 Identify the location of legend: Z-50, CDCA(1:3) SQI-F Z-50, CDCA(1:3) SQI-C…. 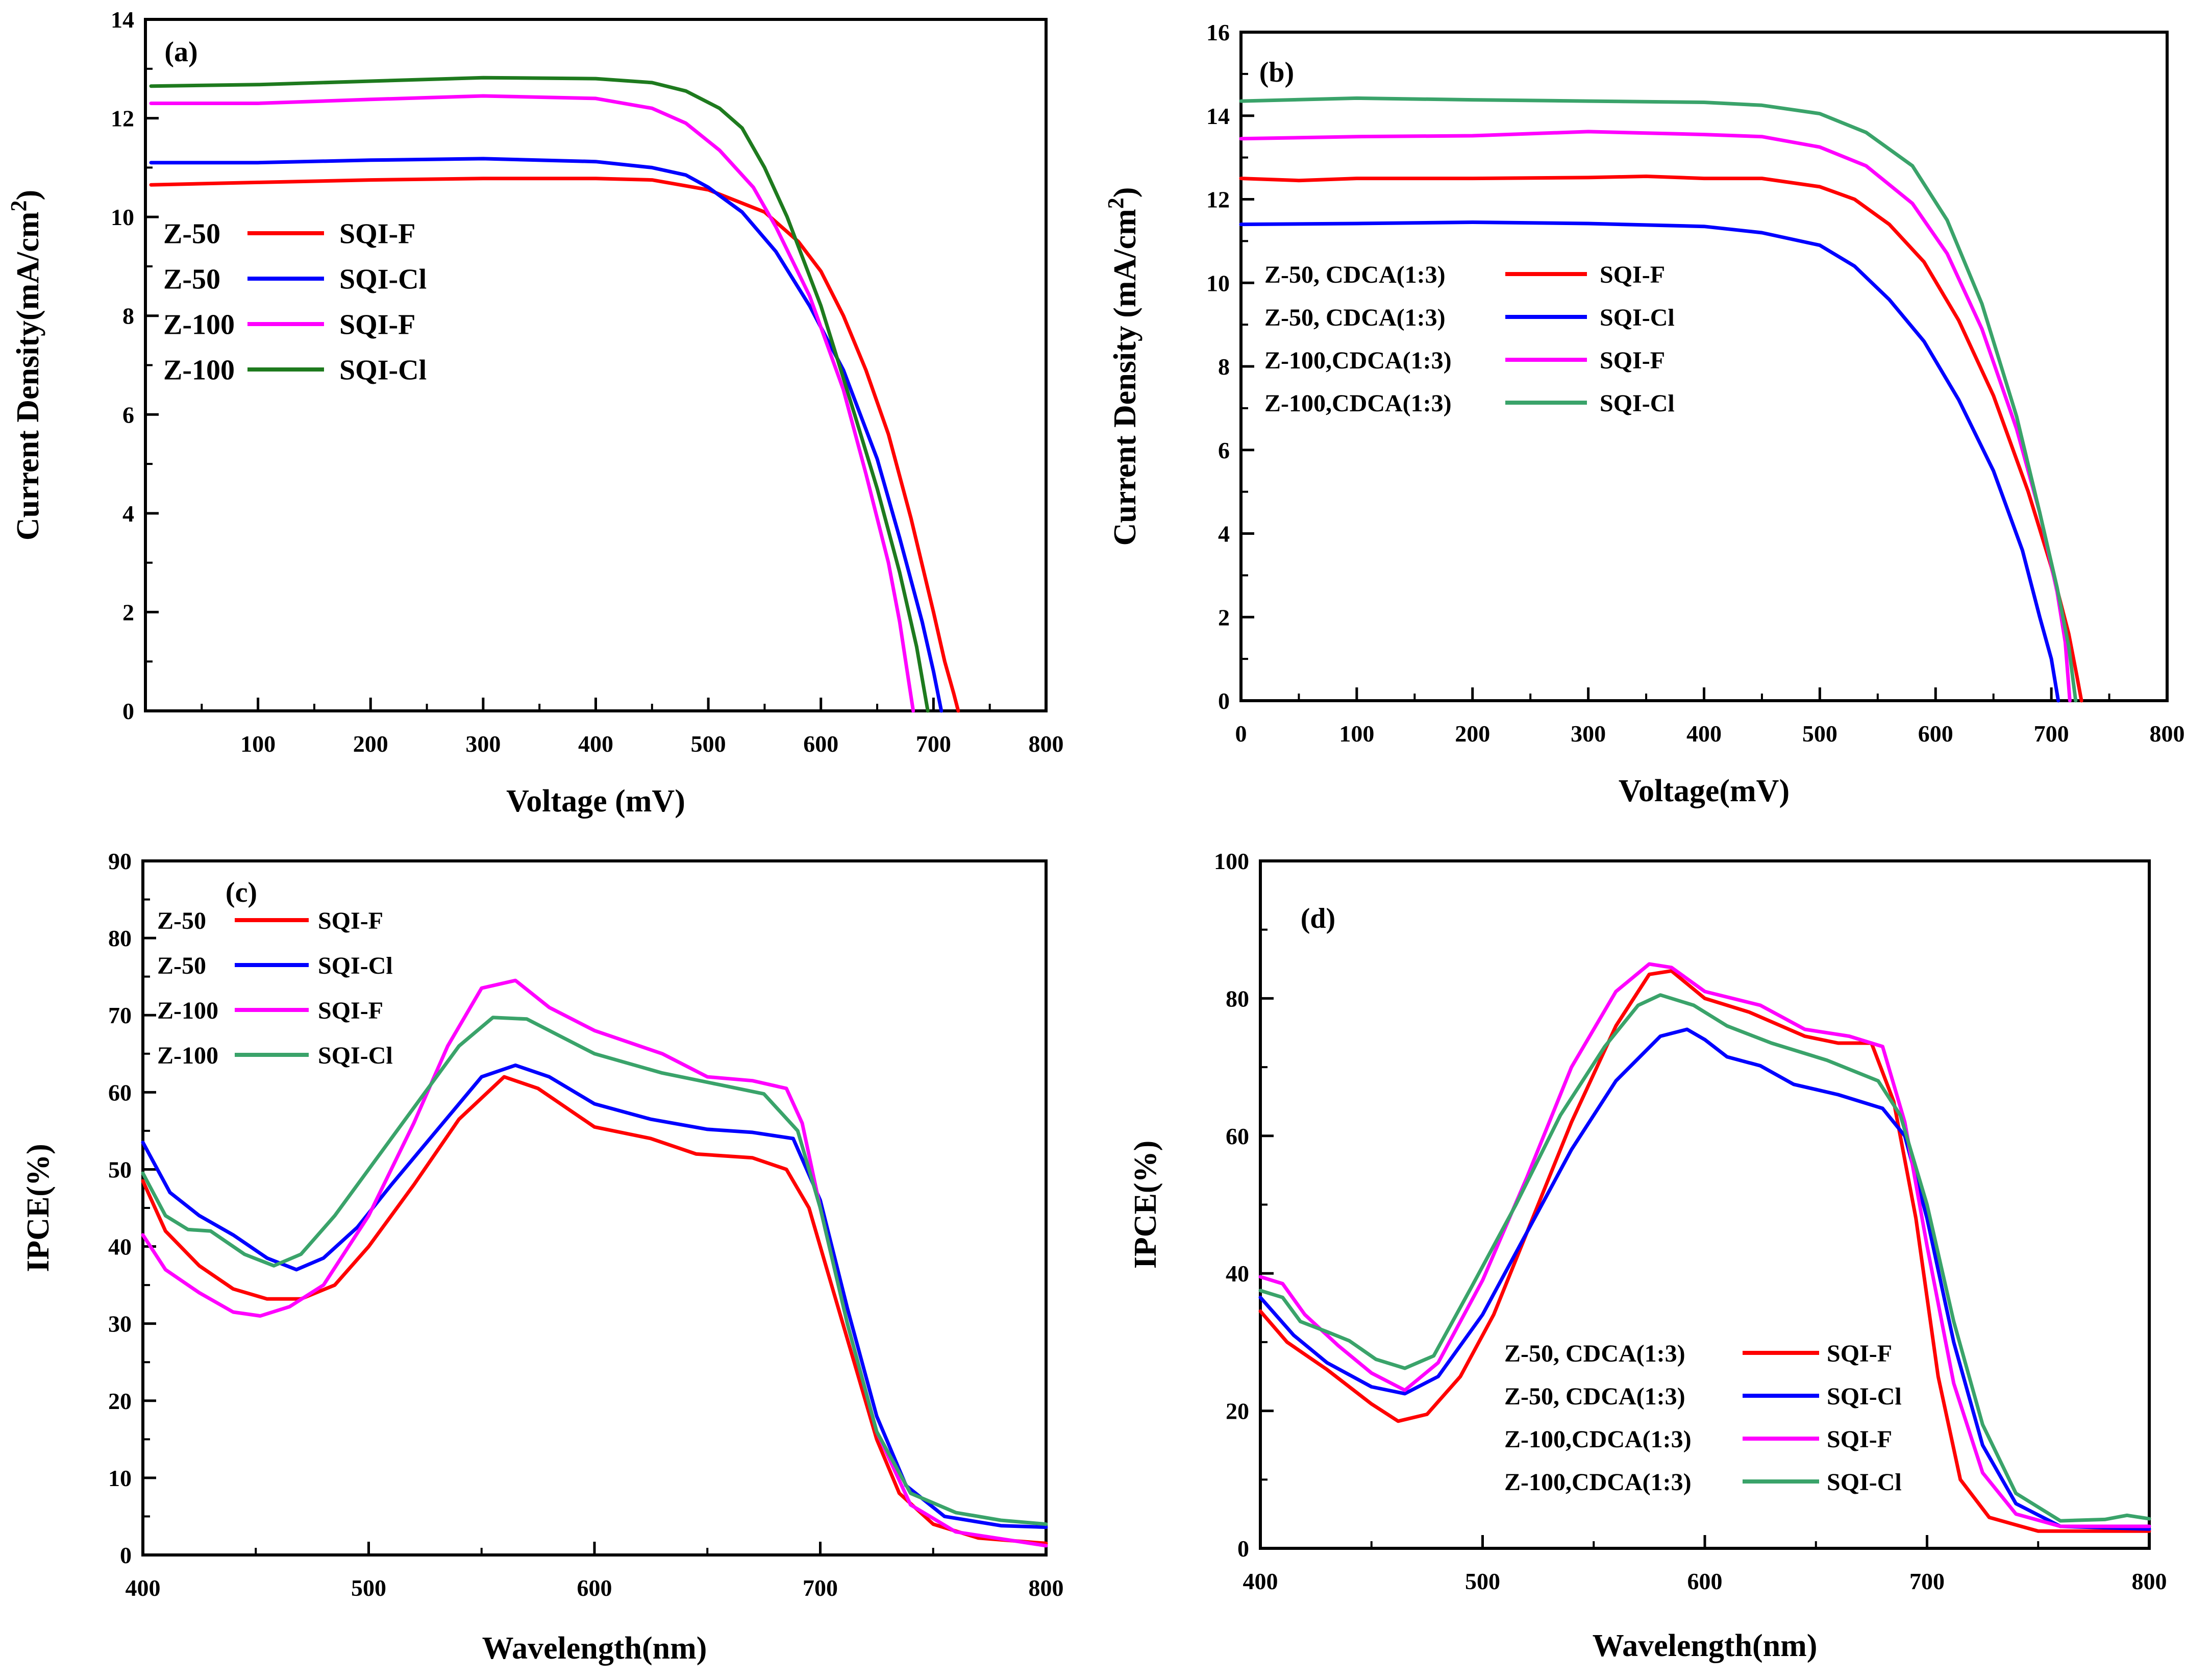
(1703, 1418).